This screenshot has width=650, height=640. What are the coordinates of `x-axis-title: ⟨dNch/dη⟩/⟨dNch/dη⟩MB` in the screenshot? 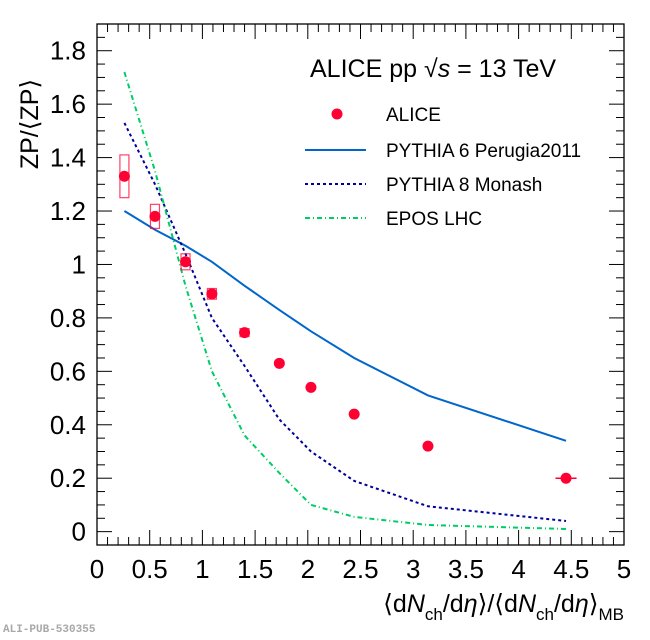 It's located at (503, 607).